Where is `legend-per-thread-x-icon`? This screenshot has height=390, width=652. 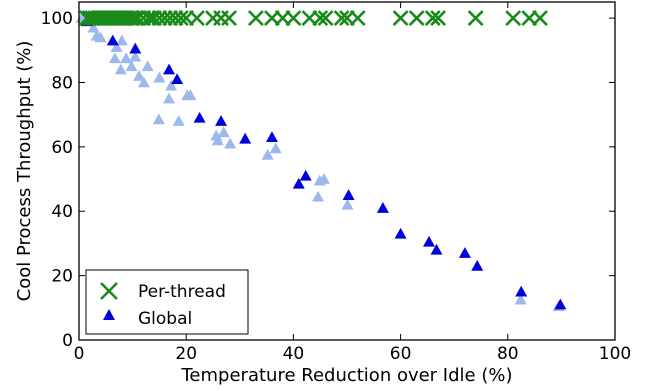 legend-per-thread-x-icon is located at coordinates (109, 291).